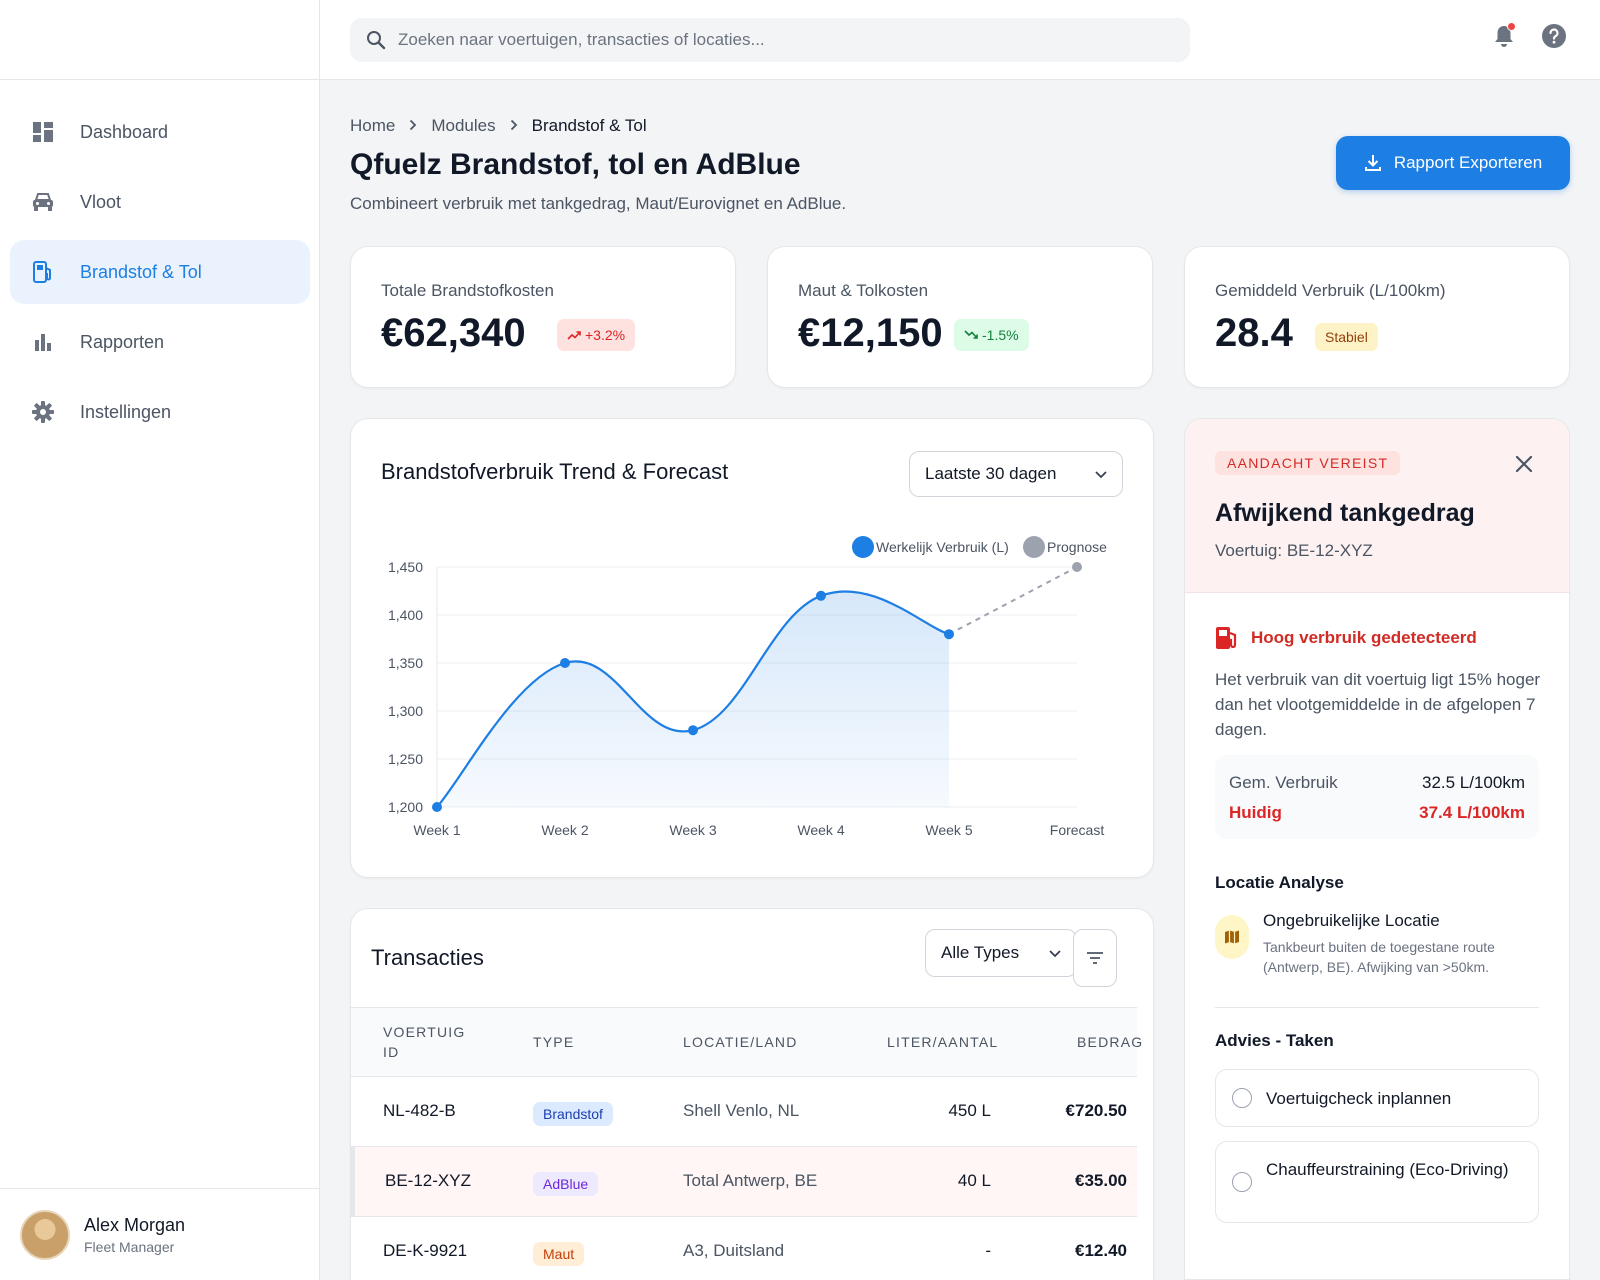 Image resolution: width=1600 pixels, height=1280 pixels. I want to click on actual-area, so click(693, 699).